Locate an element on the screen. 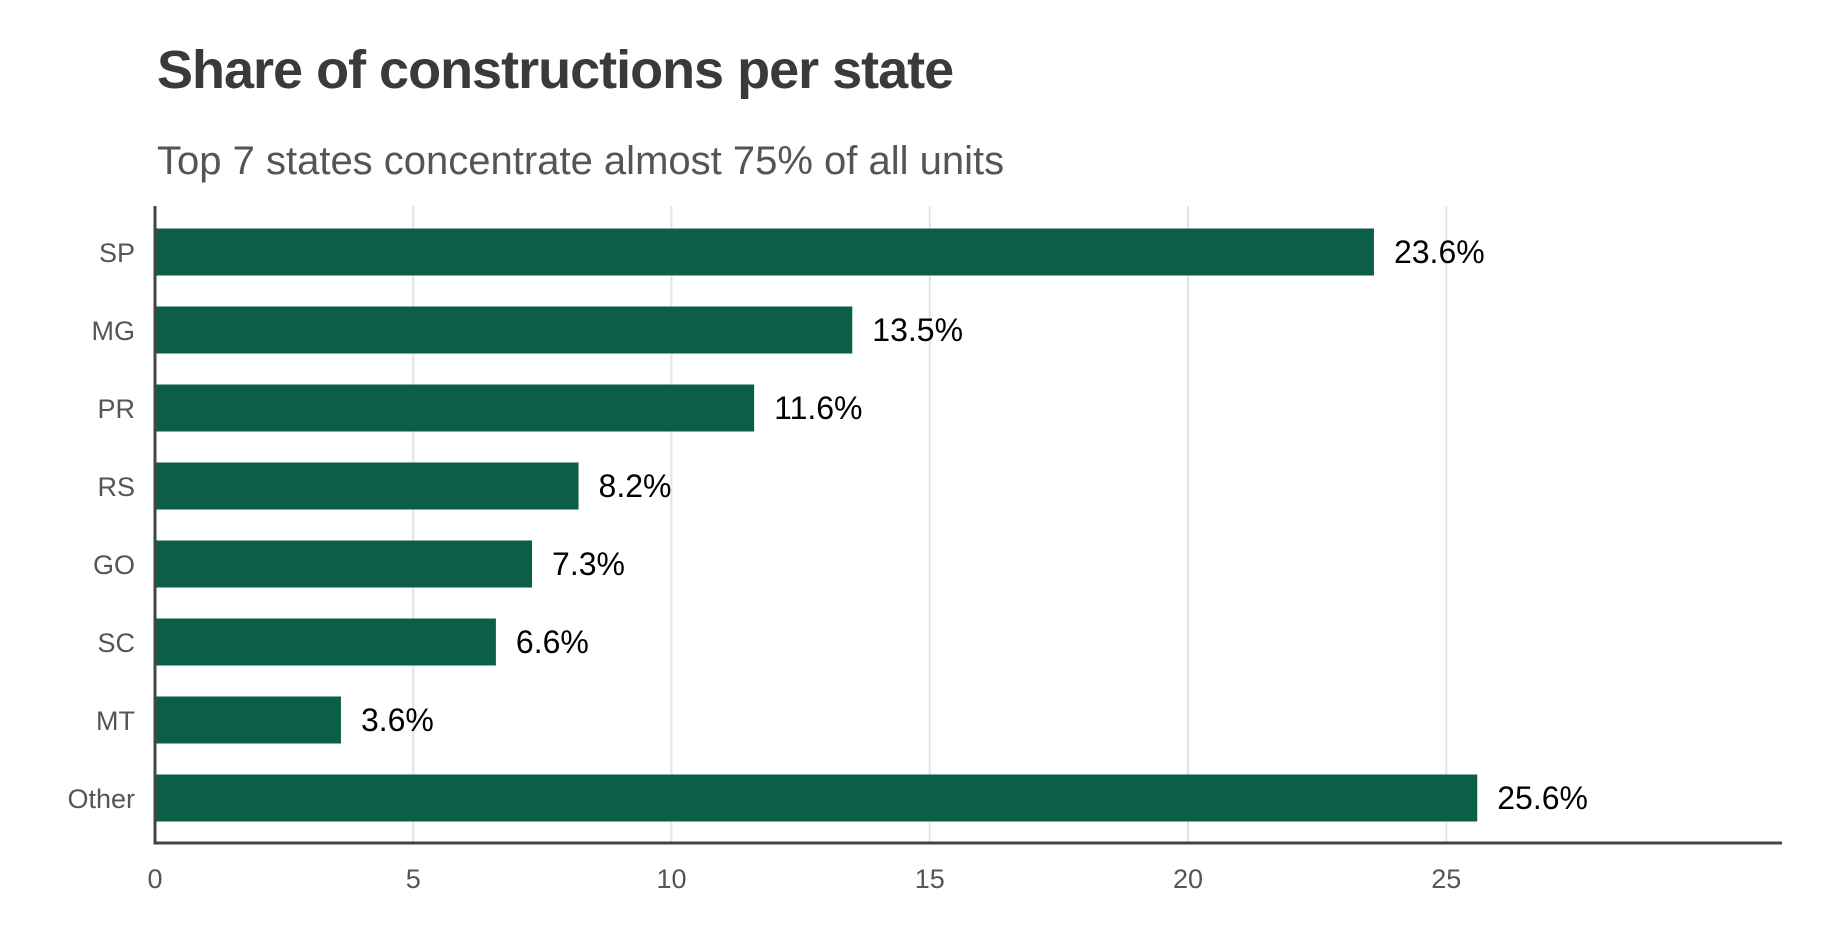 Image resolution: width=1836 pixels, height=930 pixels. x-tick-label-15: 15 is located at coordinates (930, 879).